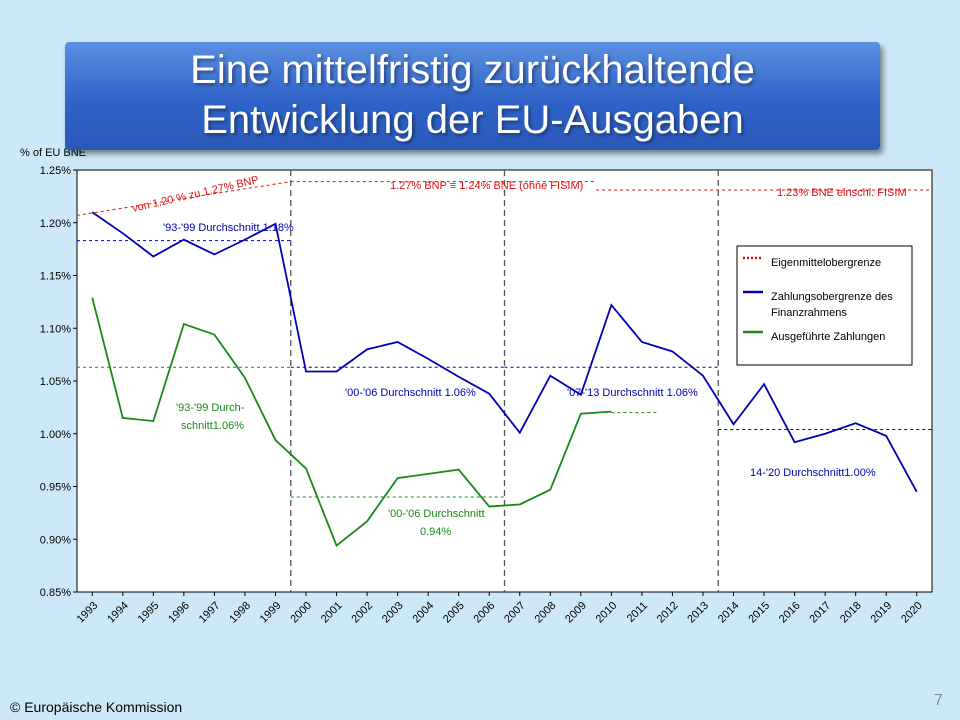 This screenshot has height=720, width=960. Describe the element at coordinates (486, 186) in the screenshot. I see `annotation: 1.27% BNP ≡ 1.24% BNE (ohne FISIM)` at that location.